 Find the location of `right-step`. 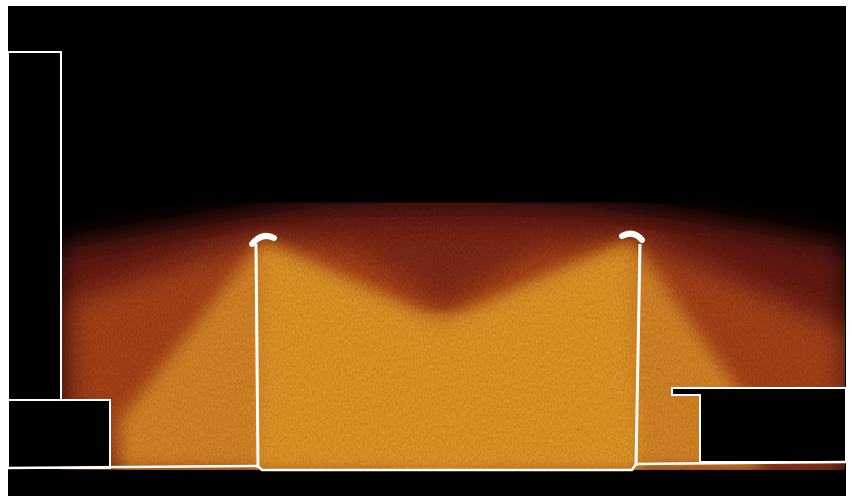

right-step is located at coordinates (759, 425).